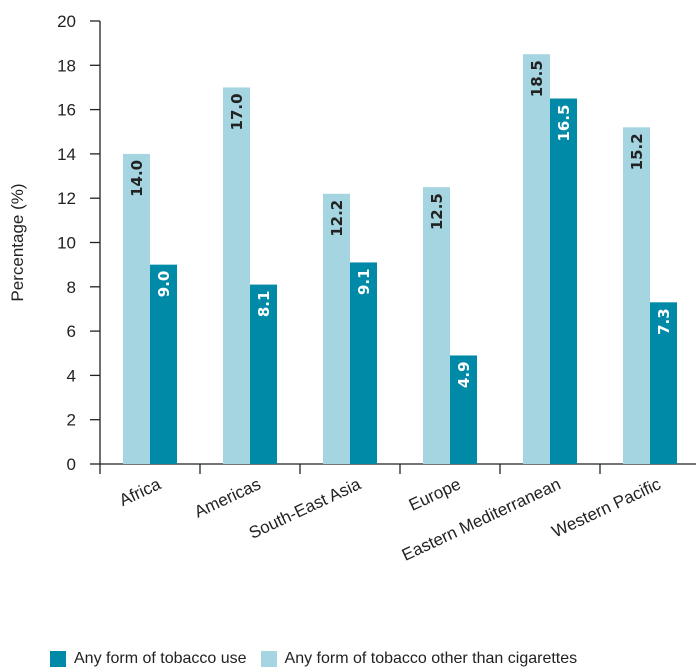 The width and height of the screenshot is (696, 670). What do you see at coordinates (66, 243) in the screenshot?
I see `y-tick-label: 10` at bounding box center [66, 243].